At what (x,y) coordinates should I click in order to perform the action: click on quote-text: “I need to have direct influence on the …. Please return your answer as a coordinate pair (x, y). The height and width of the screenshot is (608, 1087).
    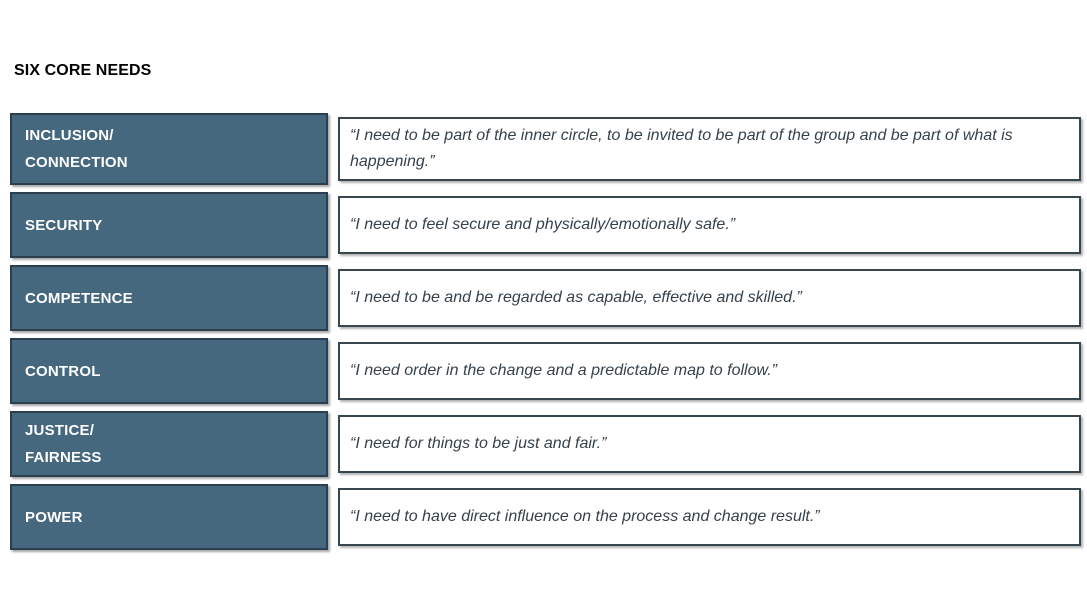
    Looking at the image, I should click on (585, 517).